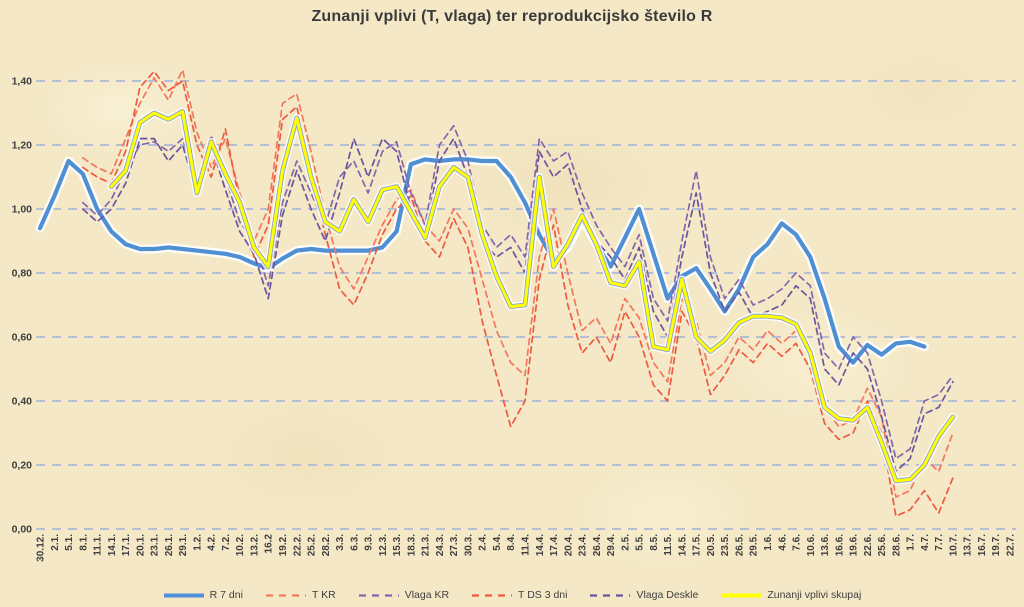 The height and width of the screenshot is (607, 1024). I want to click on x-axis-label: 2.5., so click(625, 542).